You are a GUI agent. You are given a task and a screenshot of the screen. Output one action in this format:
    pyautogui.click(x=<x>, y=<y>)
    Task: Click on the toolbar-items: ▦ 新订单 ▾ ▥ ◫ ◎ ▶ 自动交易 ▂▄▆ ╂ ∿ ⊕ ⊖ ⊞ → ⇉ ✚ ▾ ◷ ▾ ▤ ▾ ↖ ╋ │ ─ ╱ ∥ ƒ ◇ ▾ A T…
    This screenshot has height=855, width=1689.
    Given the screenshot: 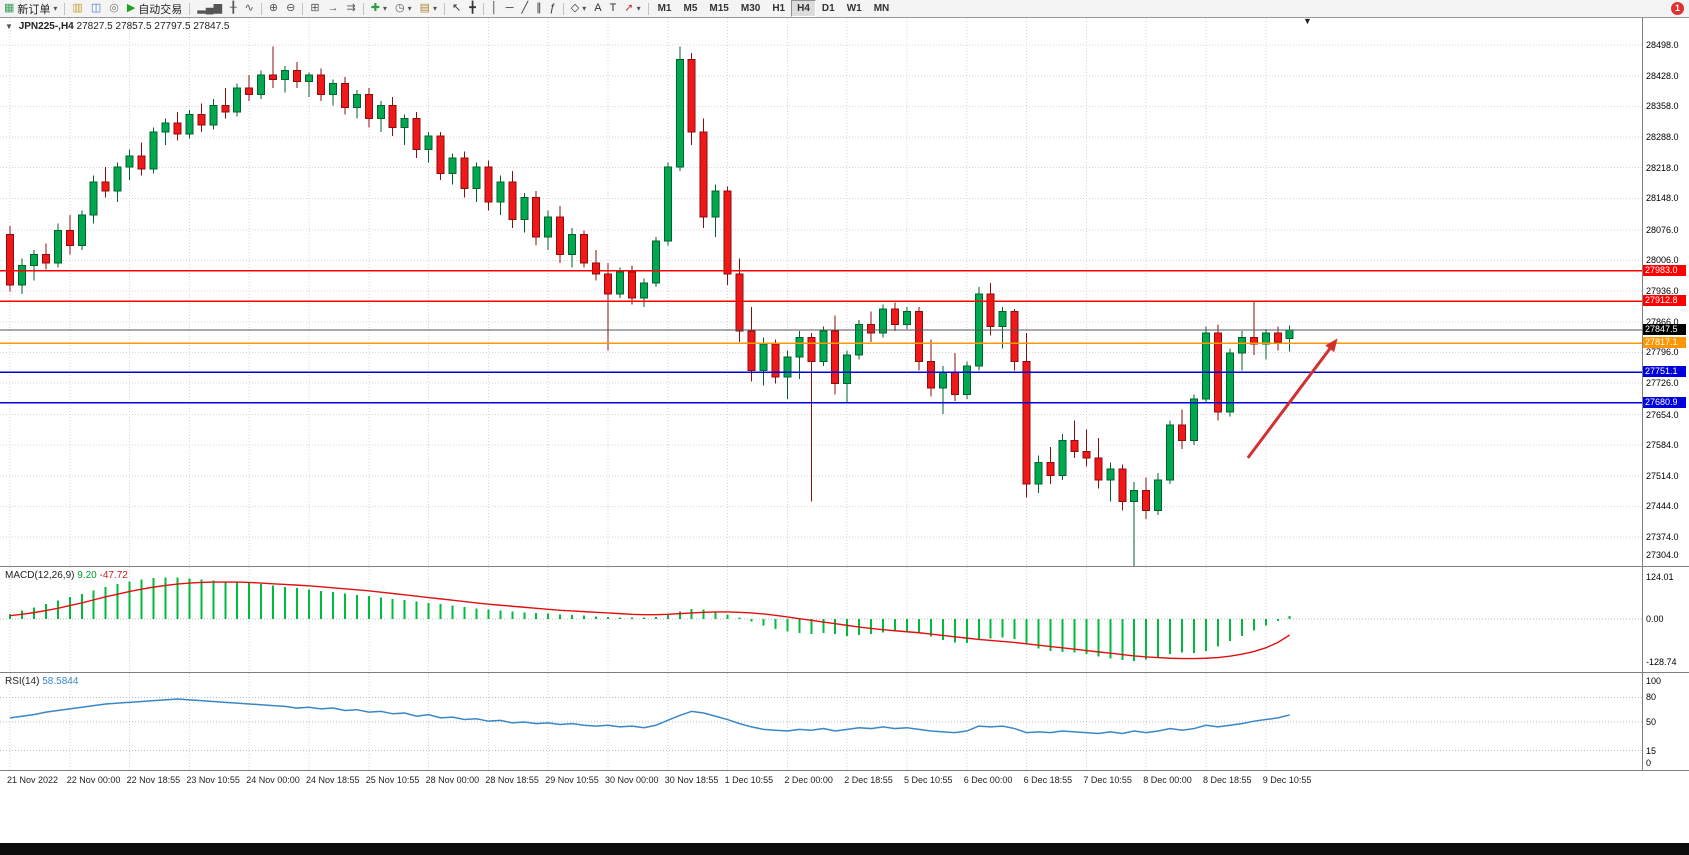 What is the action you would take?
    pyautogui.click(x=326, y=8)
    